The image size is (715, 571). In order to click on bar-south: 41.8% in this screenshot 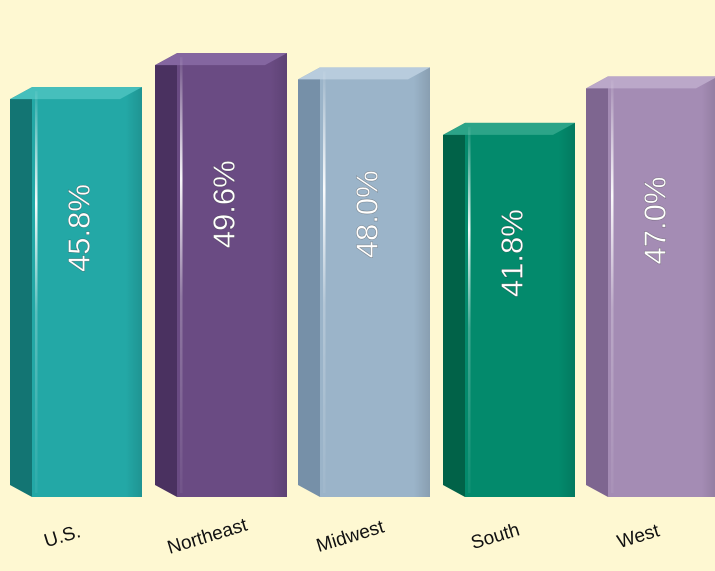, I will do `click(509, 309)`.